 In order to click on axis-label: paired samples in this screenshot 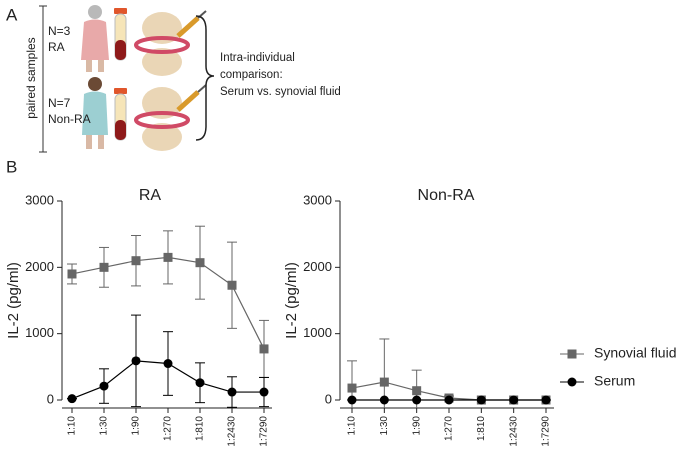, I will do `click(31, 77)`.